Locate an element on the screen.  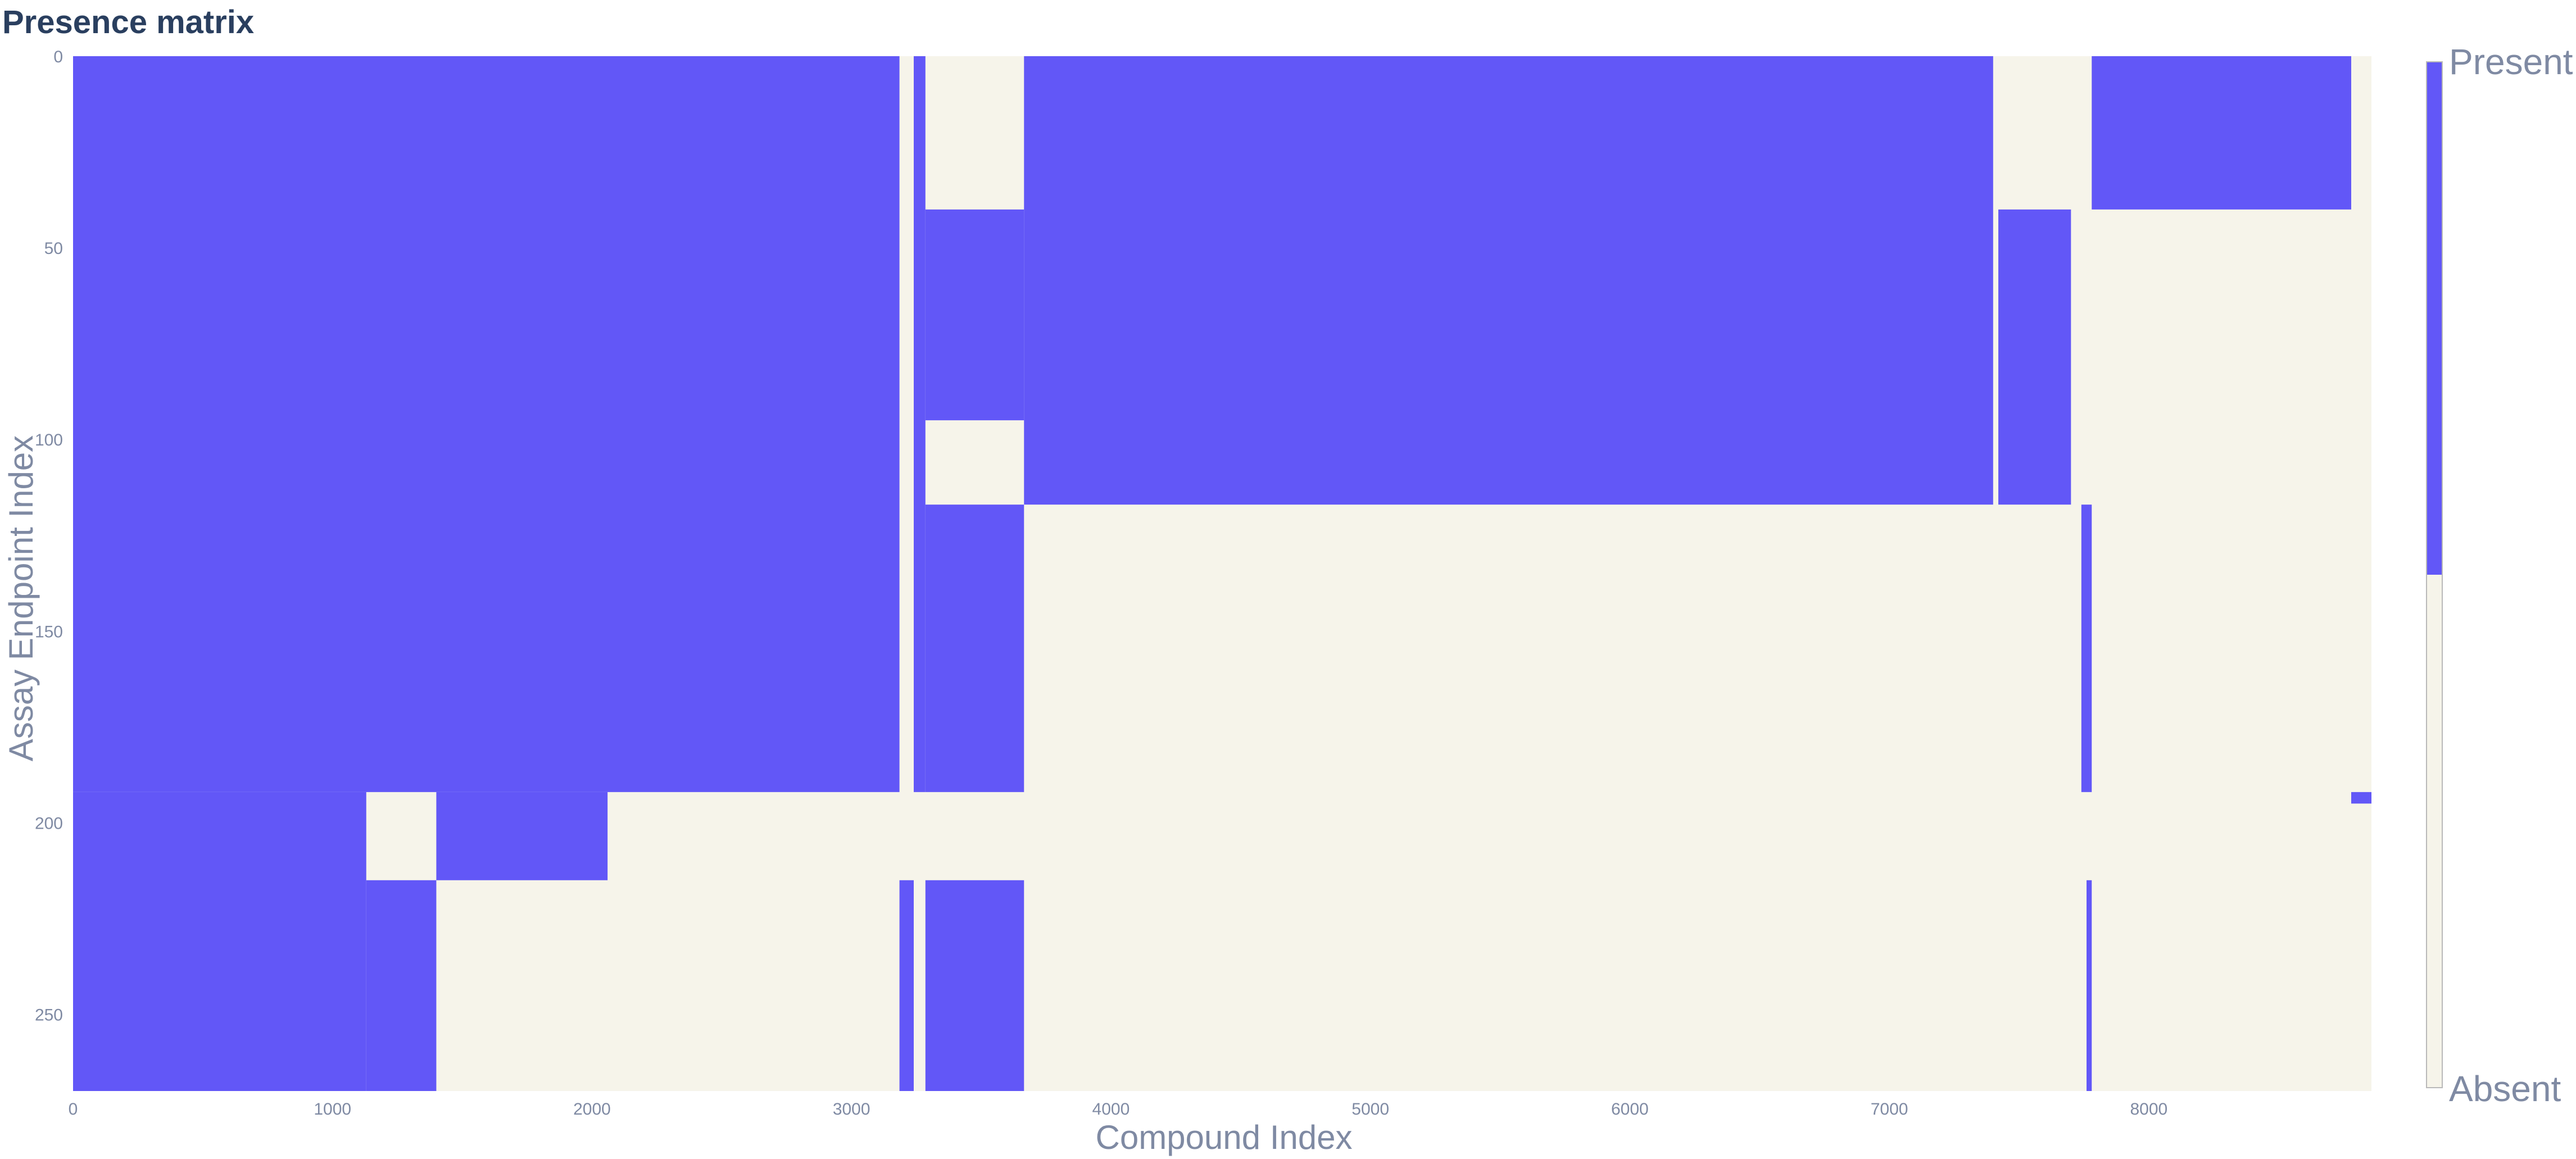
y-tick-label: 200 is located at coordinates (49, 823).